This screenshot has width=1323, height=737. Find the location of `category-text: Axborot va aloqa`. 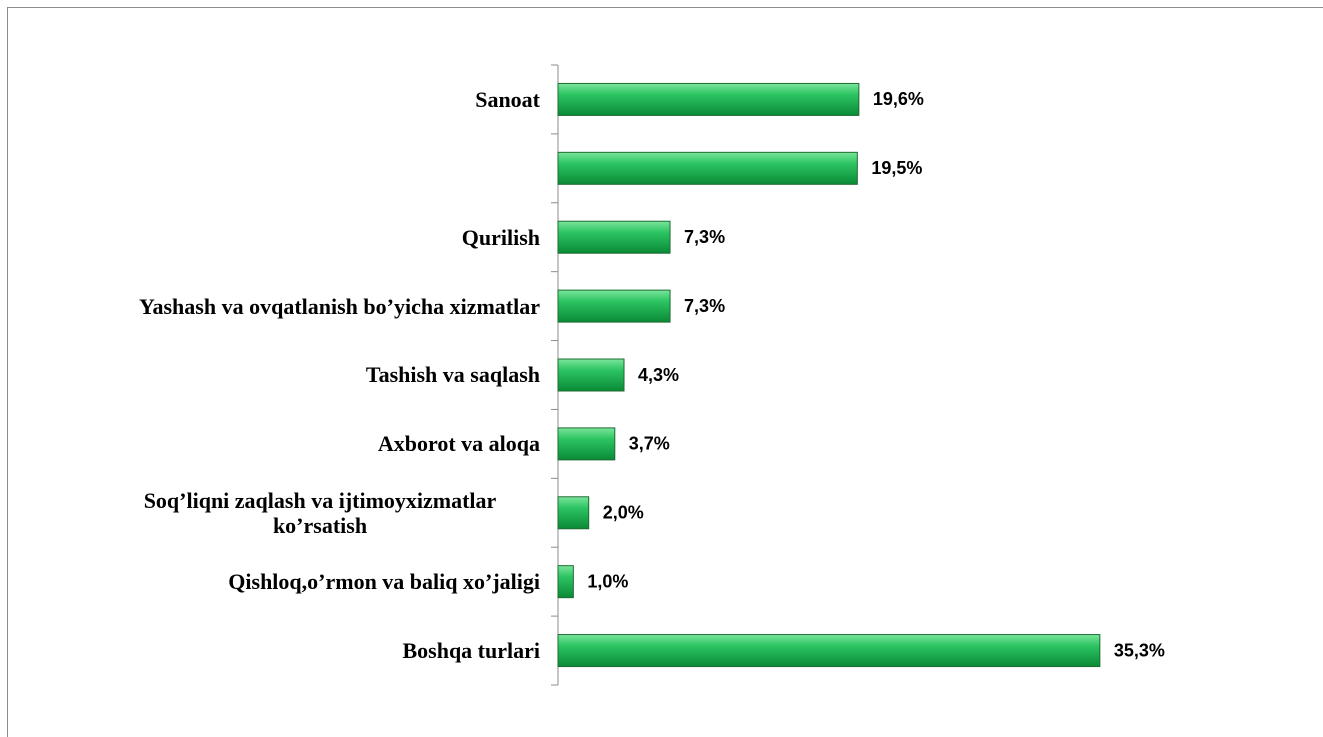

category-text: Axborot va aloqa is located at coordinates (458, 444).